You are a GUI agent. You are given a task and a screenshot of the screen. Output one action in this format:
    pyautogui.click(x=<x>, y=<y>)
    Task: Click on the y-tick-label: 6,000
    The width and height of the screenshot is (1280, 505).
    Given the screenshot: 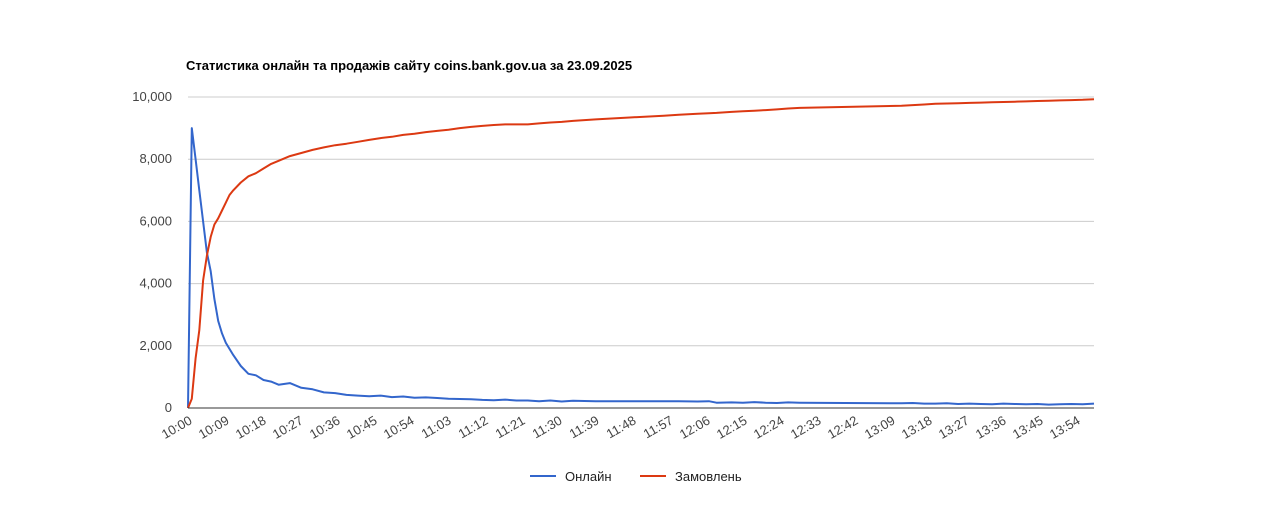 What is the action you would take?
    pyautogui.click(x=155, y=220)
    